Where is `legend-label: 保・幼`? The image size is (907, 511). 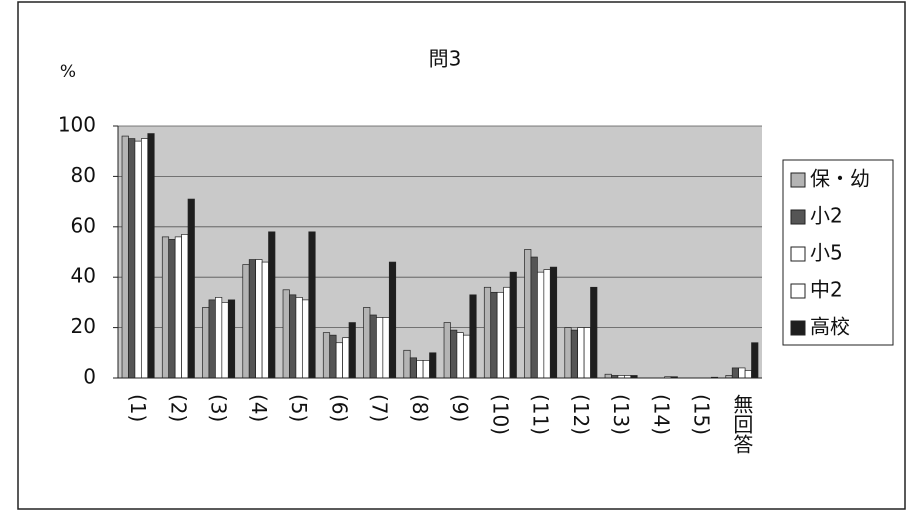
legend-label: 保・幼 is located at coordinates (840, 179).